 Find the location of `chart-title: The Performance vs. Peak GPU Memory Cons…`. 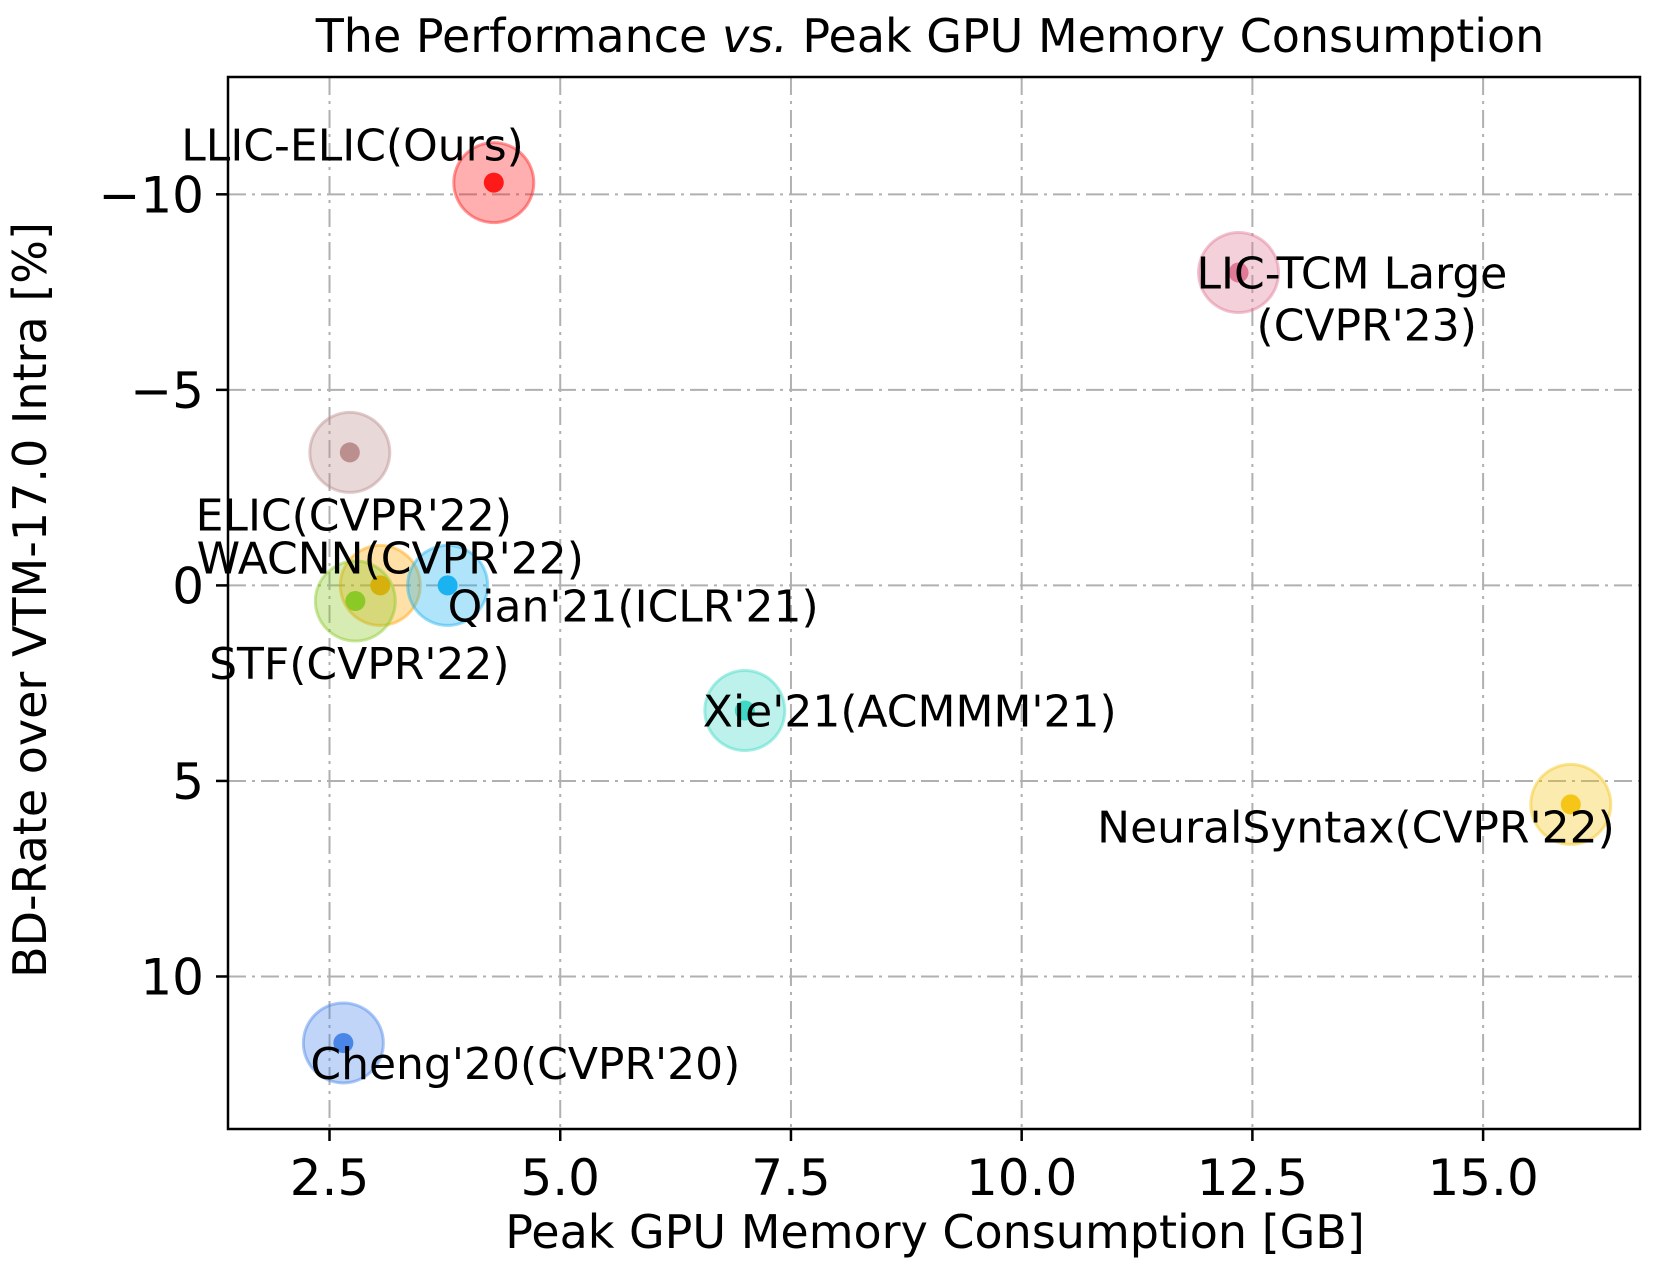

chart-title: The Performance vs. Peak GPU Memory Cons… is located at coordinates (930, 36).